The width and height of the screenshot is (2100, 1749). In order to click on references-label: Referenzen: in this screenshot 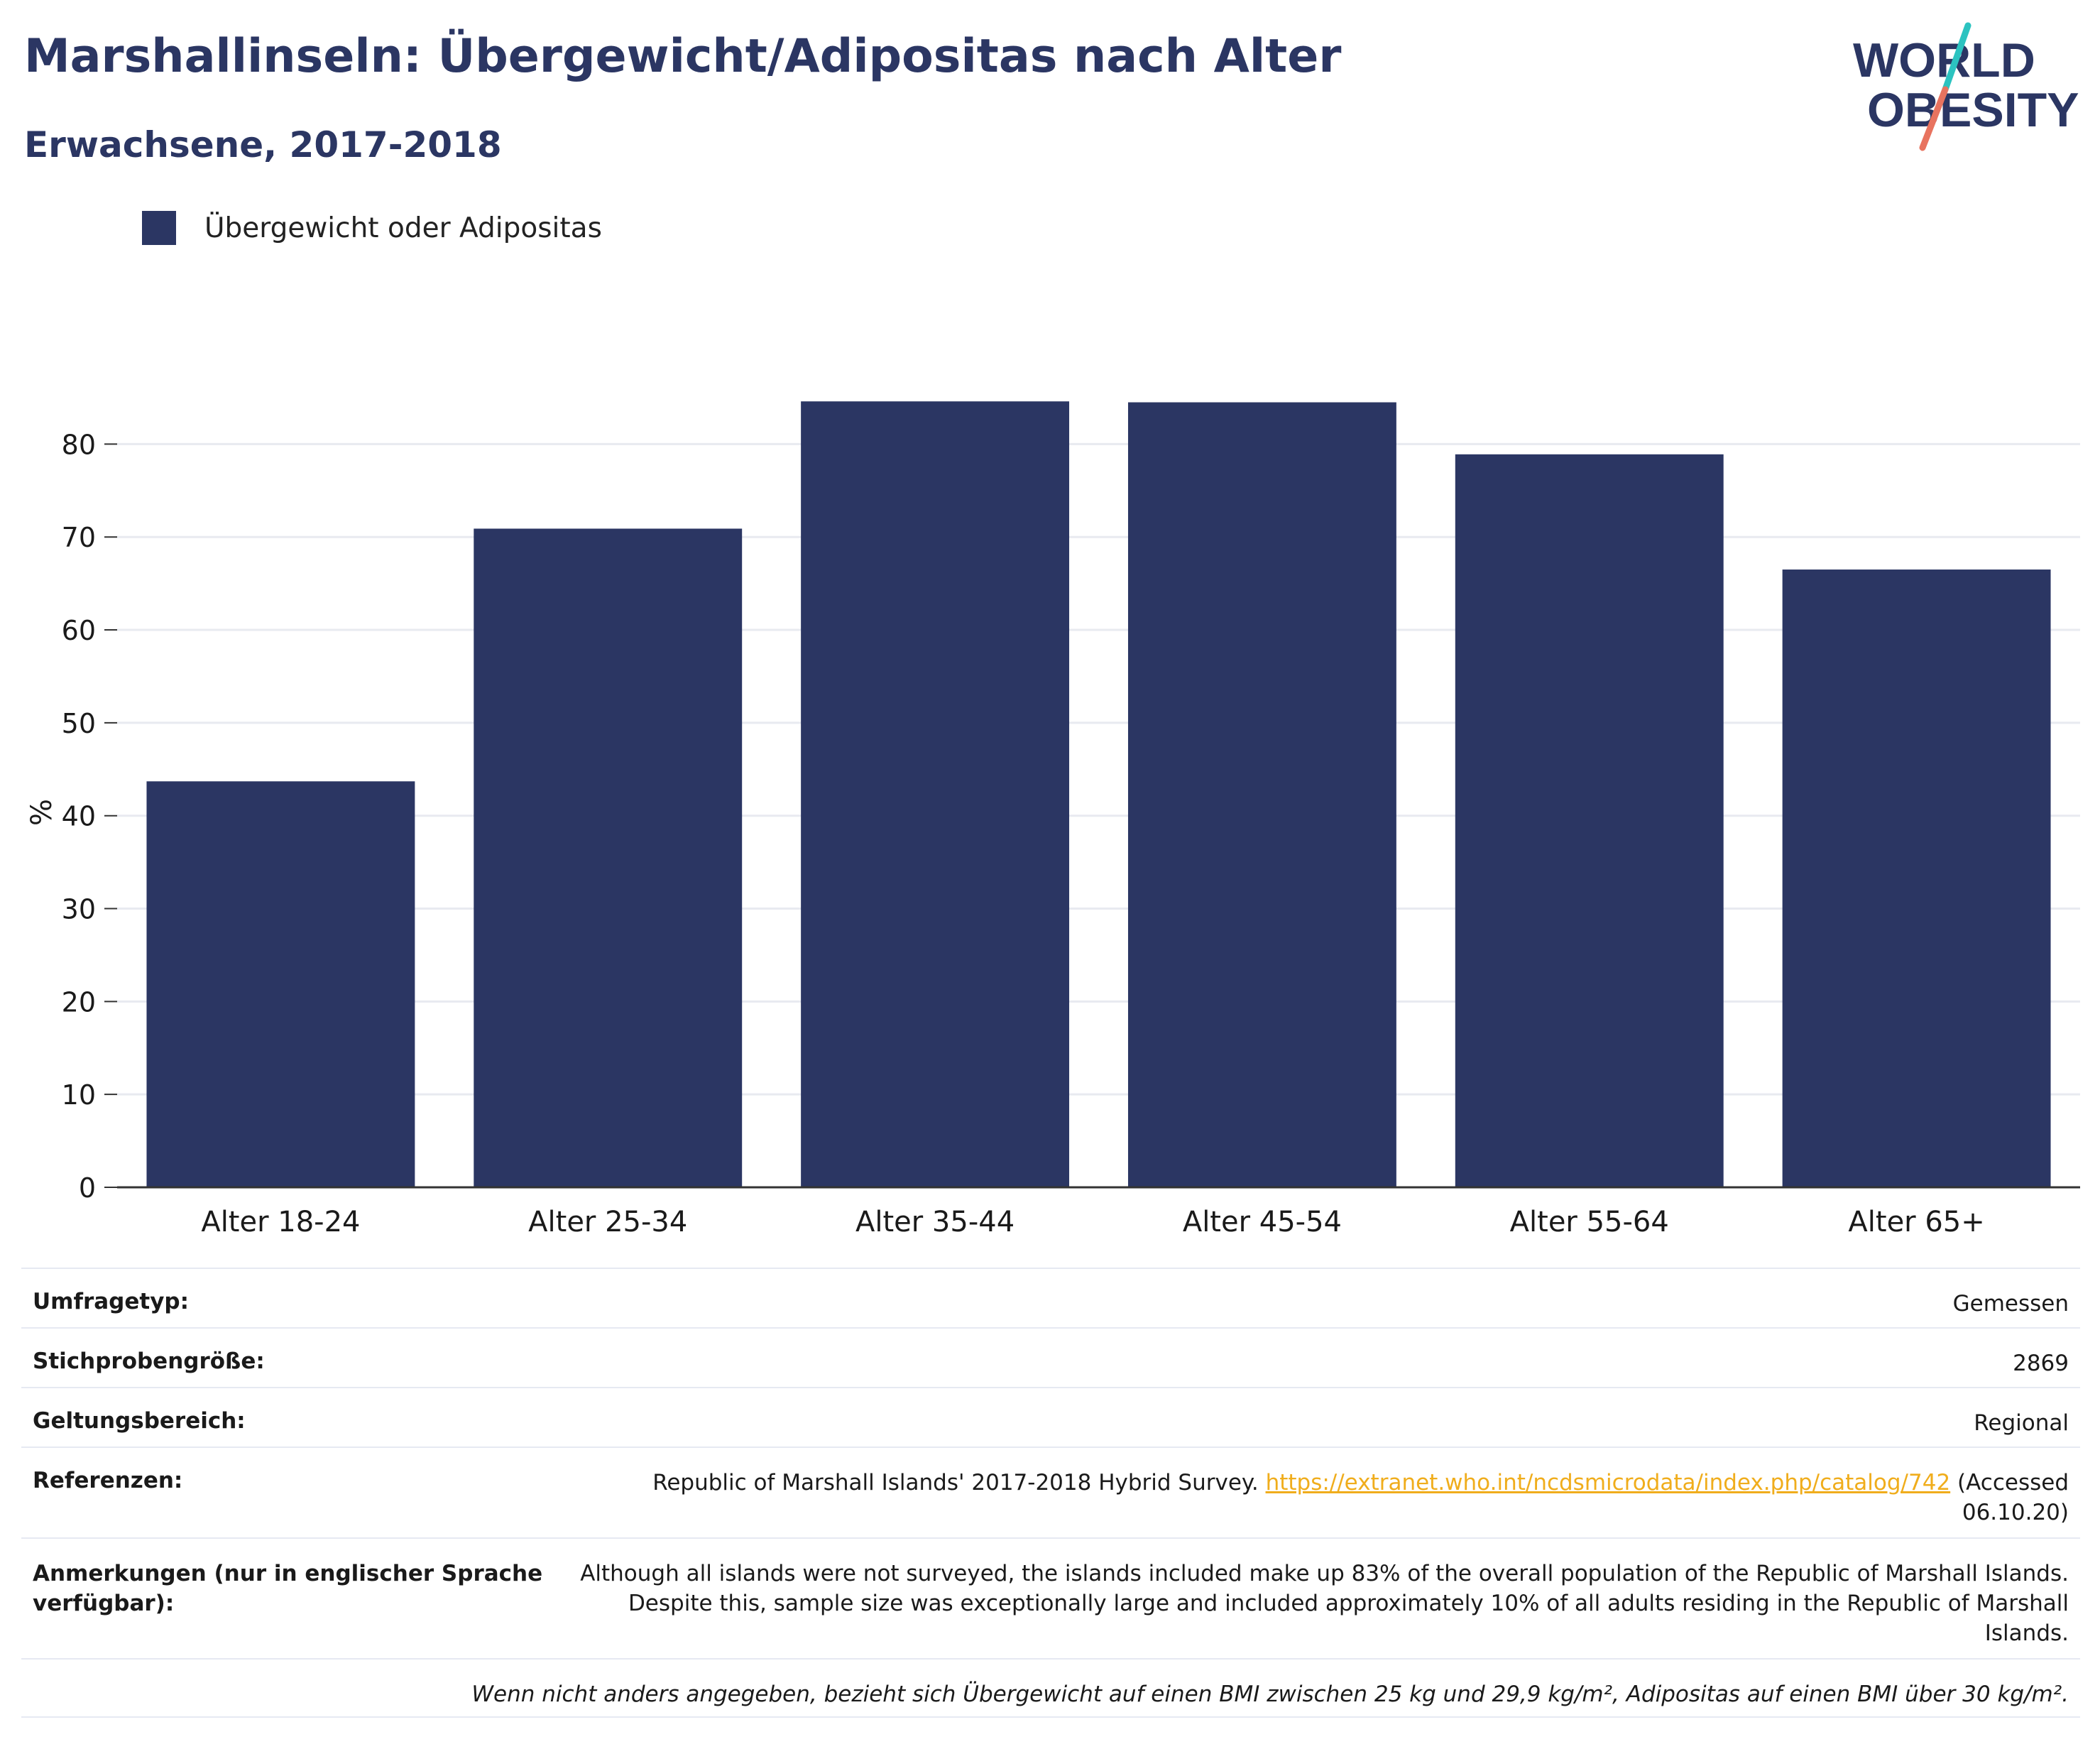, I will do `click(108, 1480)`.